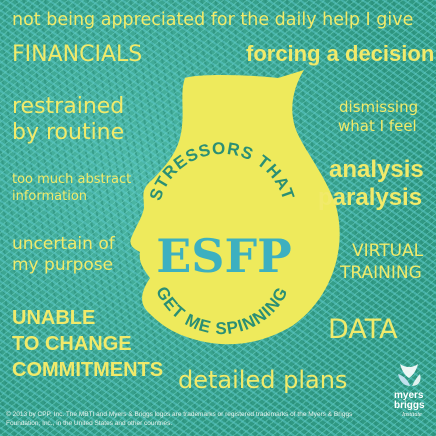 The image size is (436, 436). Describe the element at coordinates (54, 318) in the screenshot. I see `stressor-unable: UNABLE` at that location.